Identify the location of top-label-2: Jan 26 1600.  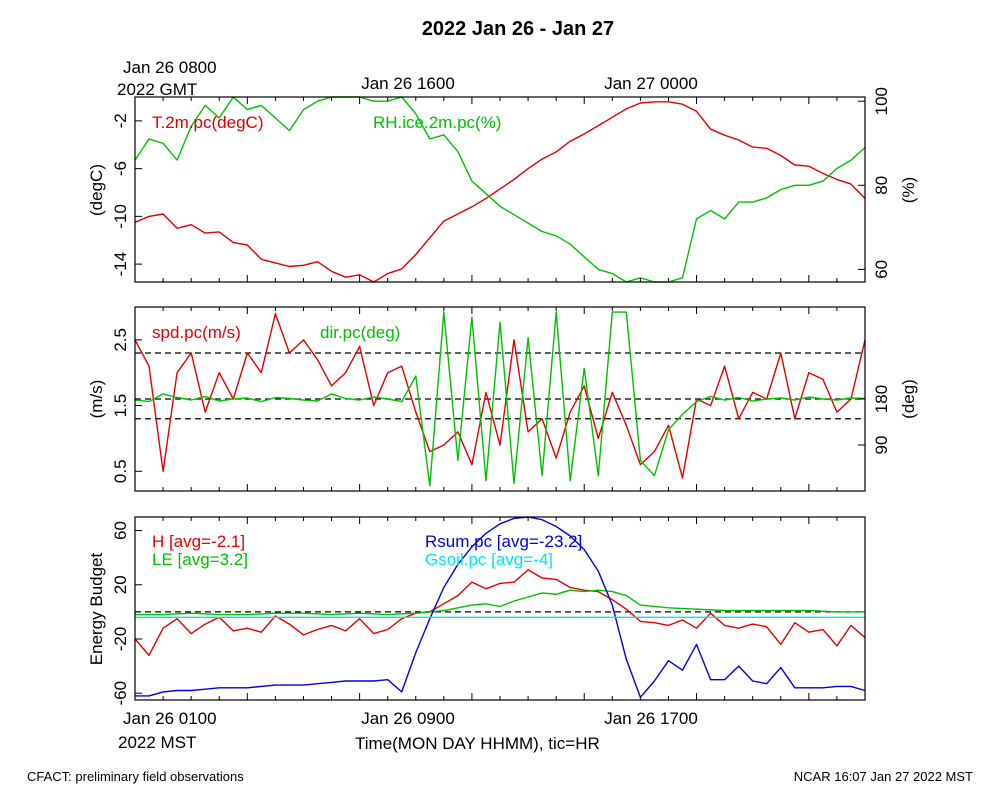
(408, 83).